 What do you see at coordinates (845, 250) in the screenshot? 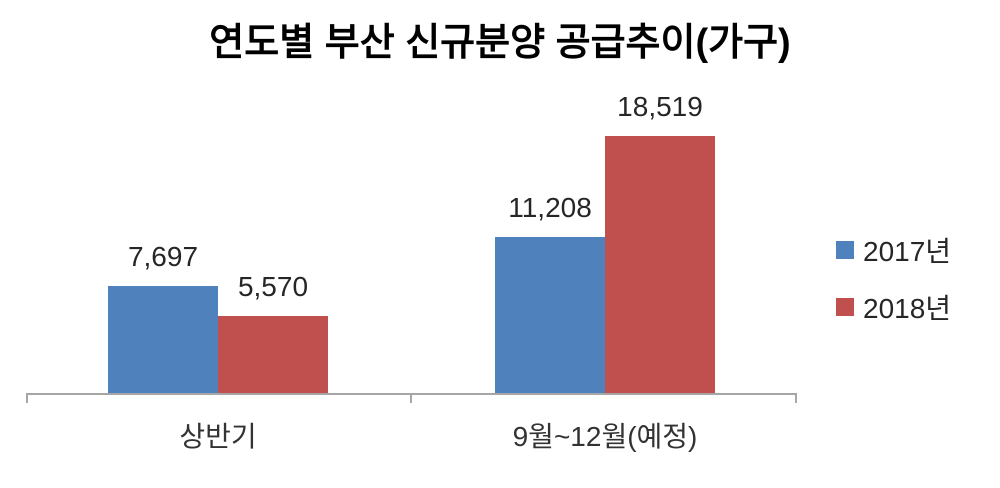
I see `legend-swatch-2017-icon` at bounding box center [845, 250].